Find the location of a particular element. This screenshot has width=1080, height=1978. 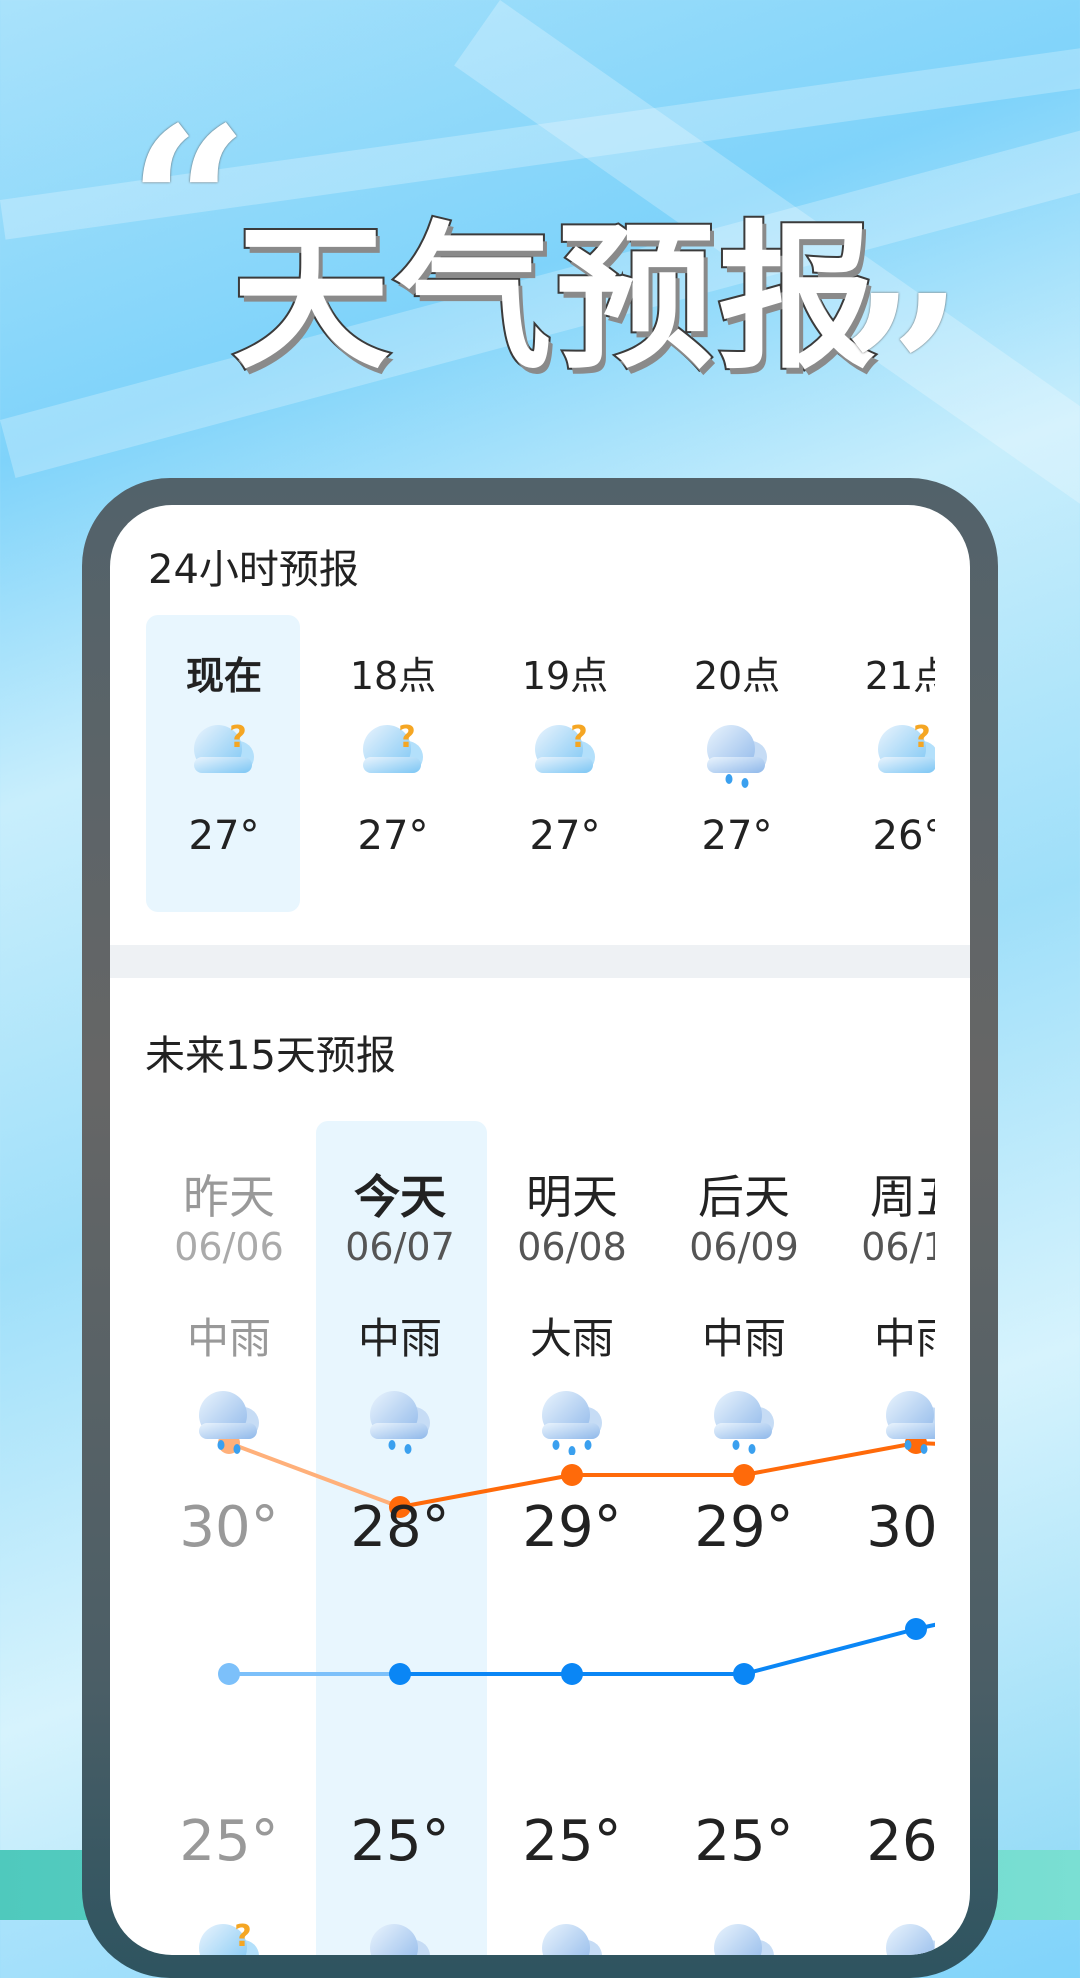

hourly-title: 24小时预报 is located at coordinates (253, 570).